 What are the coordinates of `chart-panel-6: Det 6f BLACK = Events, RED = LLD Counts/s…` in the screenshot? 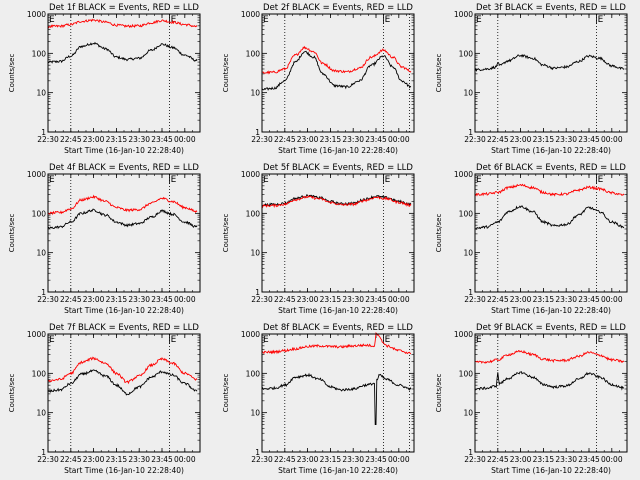 It's located at (531, 239).